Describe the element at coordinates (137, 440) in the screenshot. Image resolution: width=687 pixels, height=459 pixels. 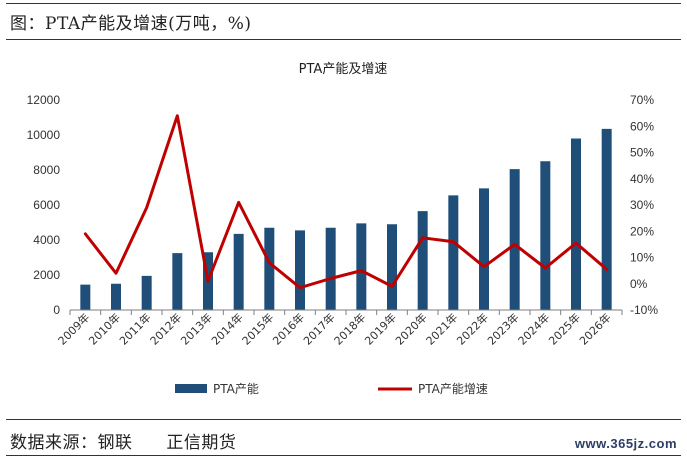
I see `source-note: 数据来源：钢联 正信期货` at that location.